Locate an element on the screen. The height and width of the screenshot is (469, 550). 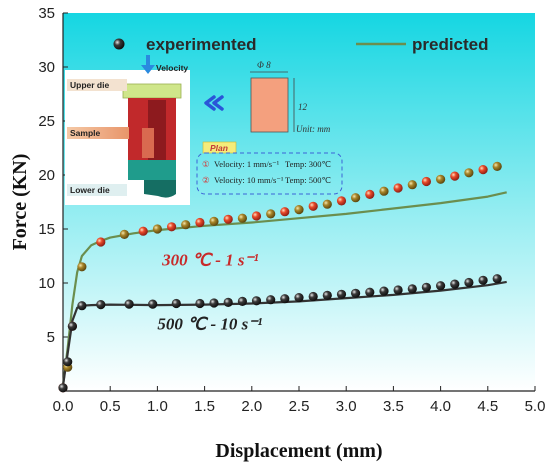
annotation-500c: 500 ℃ - 10 s⁻¹ is located at coordinates (209, 323).